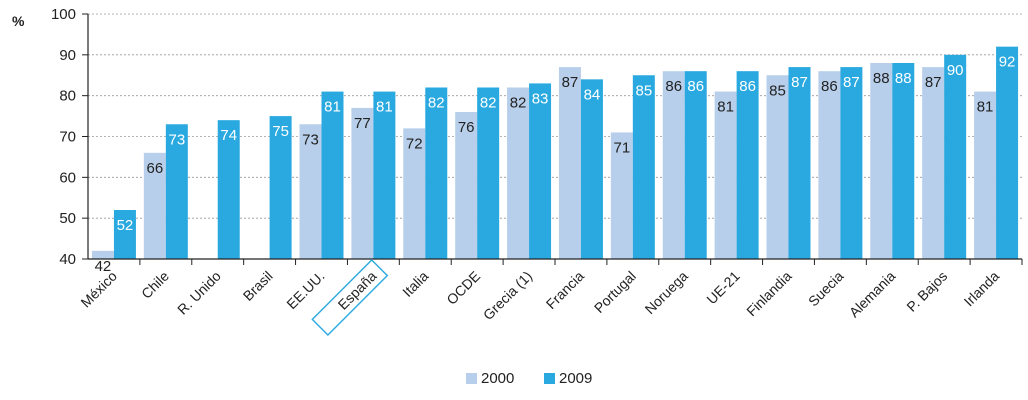 This screenshot has height=400, width=1028. Describe the element at coordinates (67, 259) in the screenshot. I see `y-tick-label: 40` at that location.